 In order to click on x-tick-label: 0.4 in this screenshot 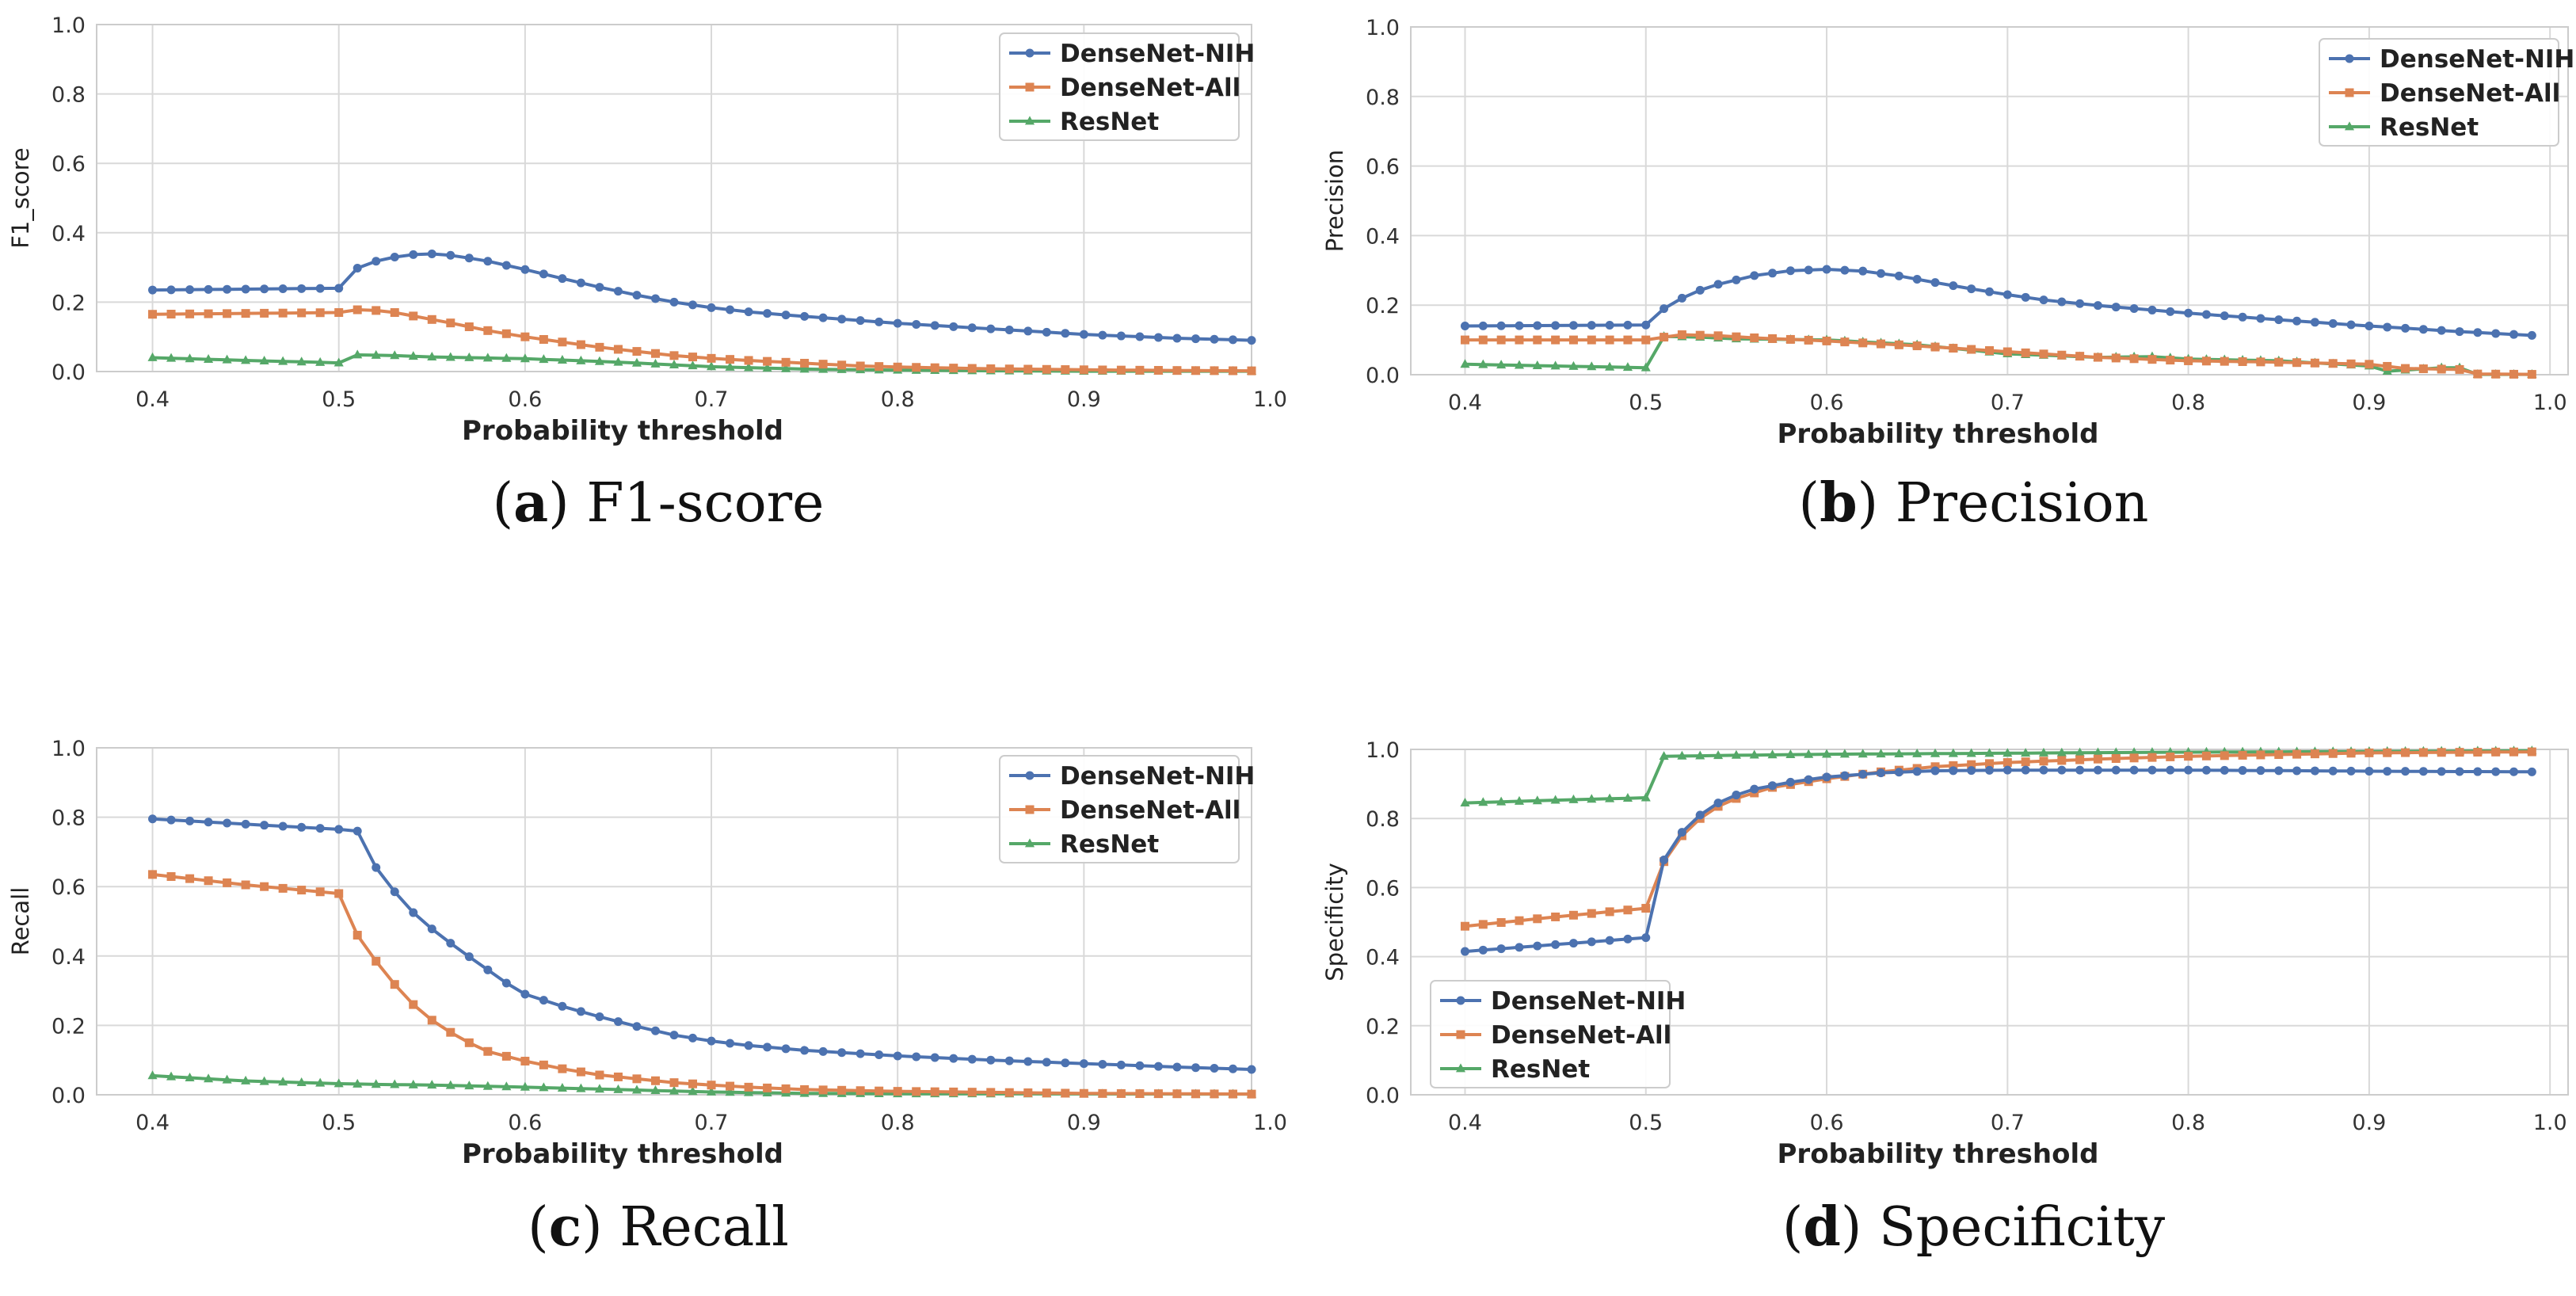, I will do `click(153, 399)`.